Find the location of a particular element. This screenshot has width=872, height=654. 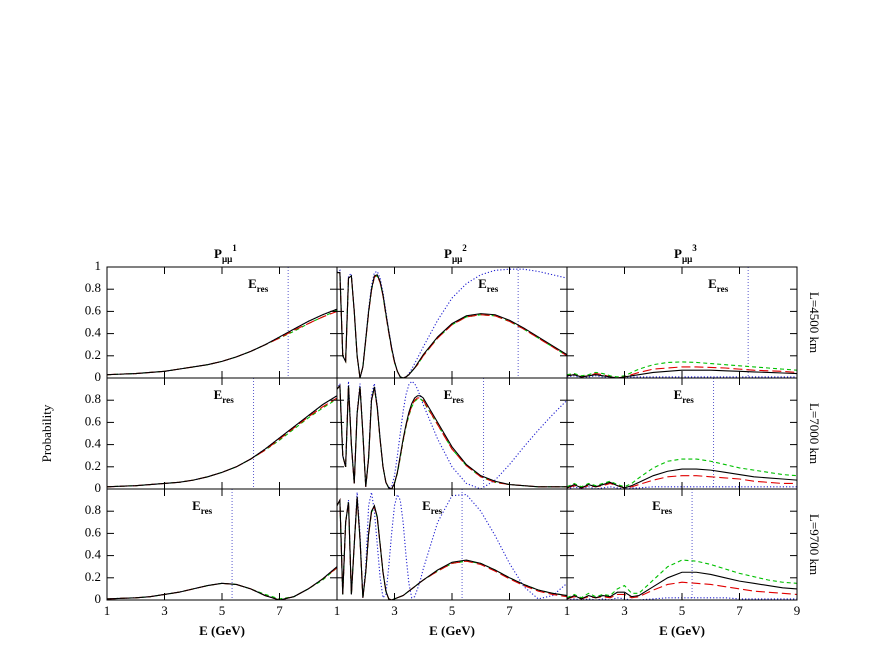

column-title-sup: 3 is located at coordinates (694, 248).